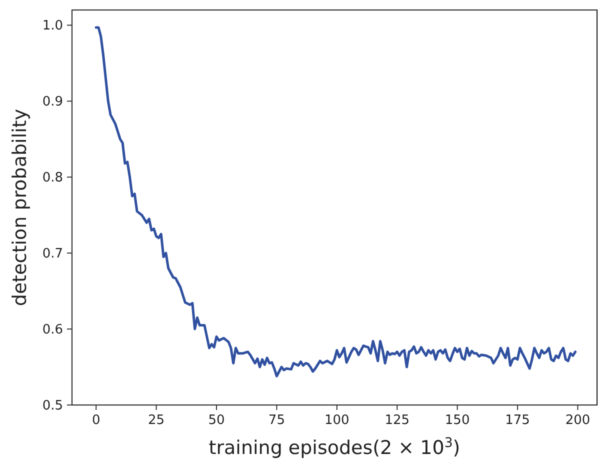 Image resolution: width=598 pixels, height=459 pixels. I want to click on x-tick-label: 25, so click(156, 420).